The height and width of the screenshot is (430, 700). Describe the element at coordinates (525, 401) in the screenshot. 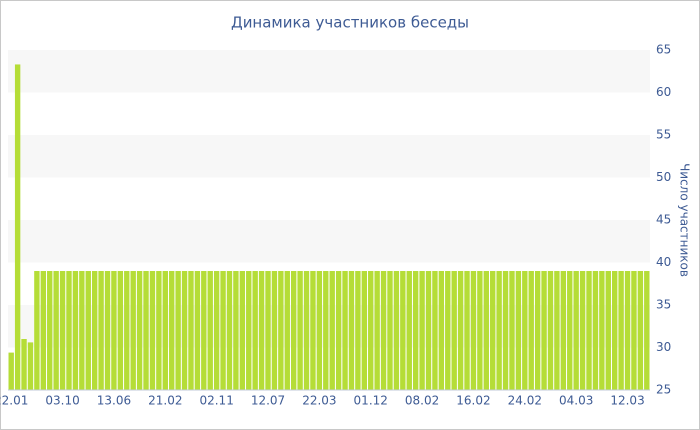

I see `x-tick-label: 24.02` at that location.